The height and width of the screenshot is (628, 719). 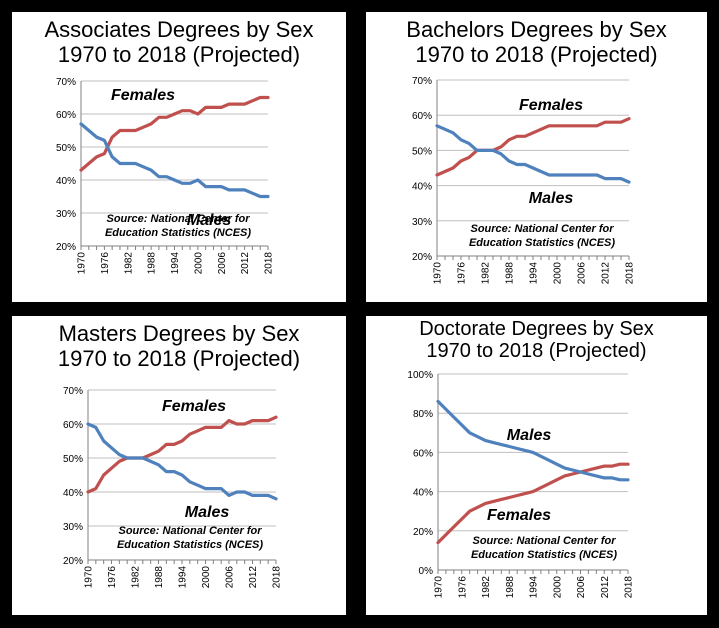 What do you see at coordinates (143, 95) in the screenshot?
I see `series-label-females: Females` at bounding box center [143, 95].